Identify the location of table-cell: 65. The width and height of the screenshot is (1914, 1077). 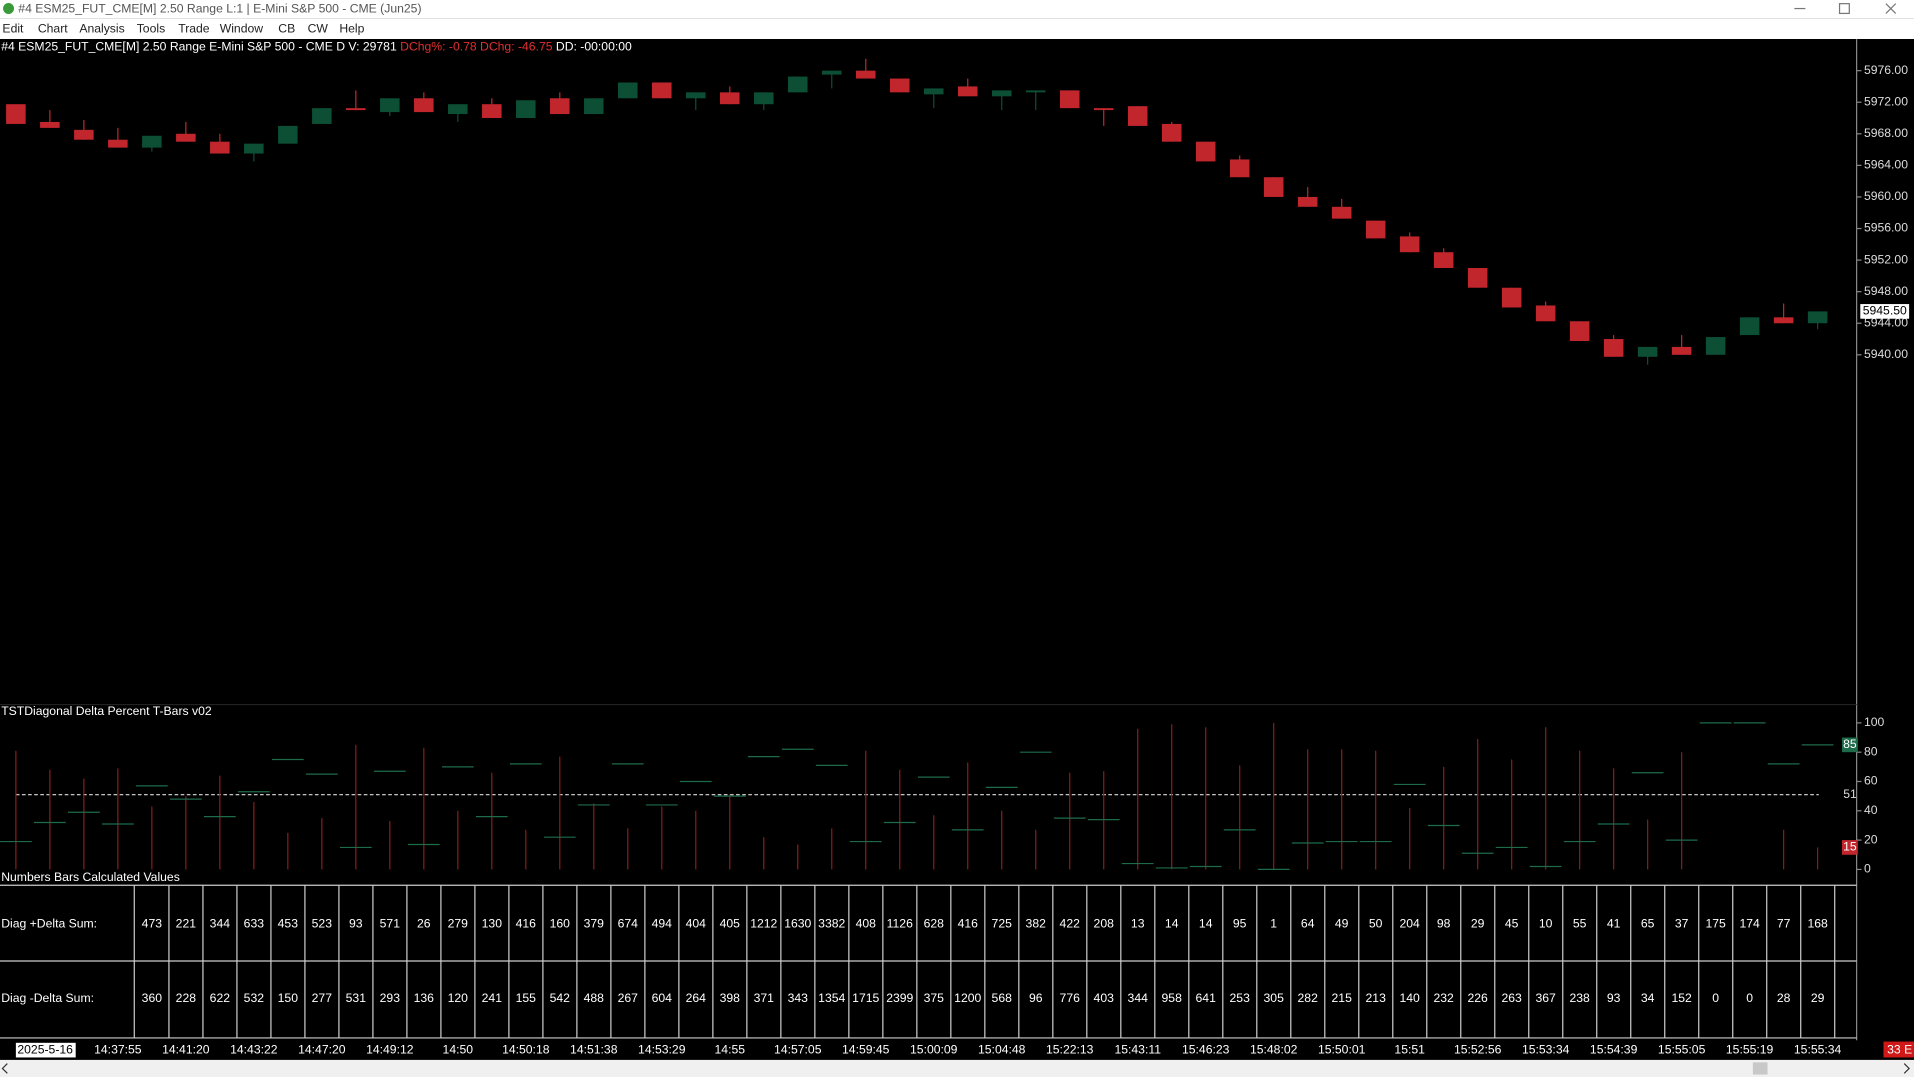
(1648, 924).